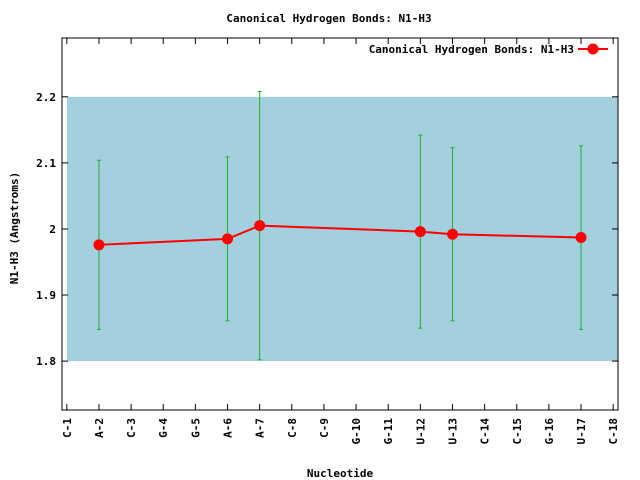  I want to click on data-line, so click(340, 235).